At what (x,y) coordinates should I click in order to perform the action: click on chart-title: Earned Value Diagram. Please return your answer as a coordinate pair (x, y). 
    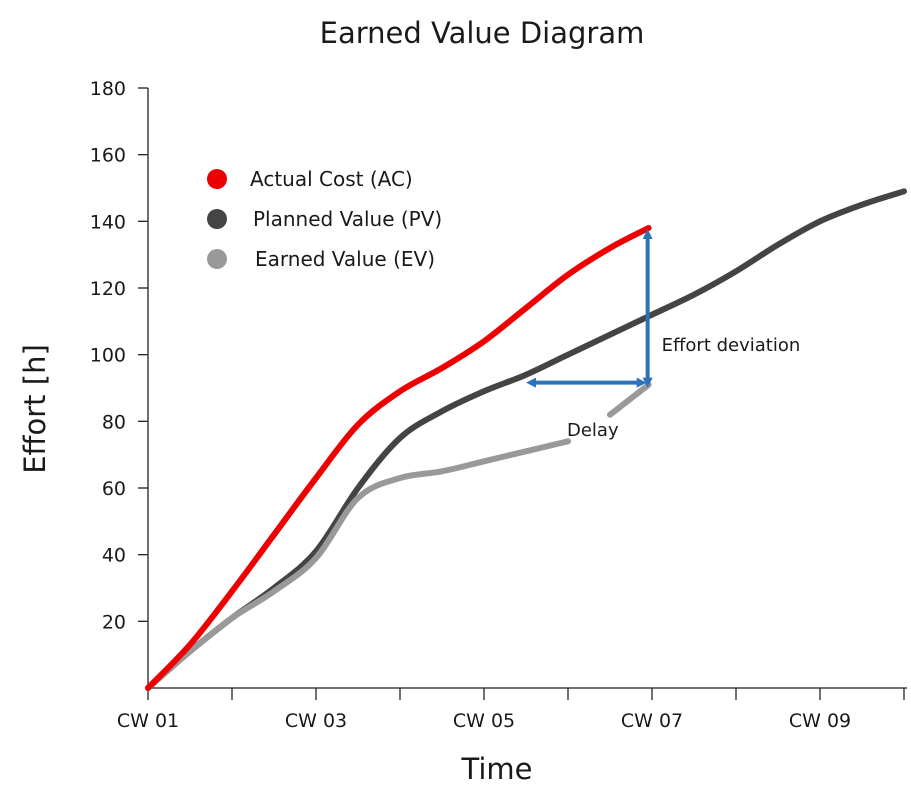
    Looking at the image, I should click on (482, 33).